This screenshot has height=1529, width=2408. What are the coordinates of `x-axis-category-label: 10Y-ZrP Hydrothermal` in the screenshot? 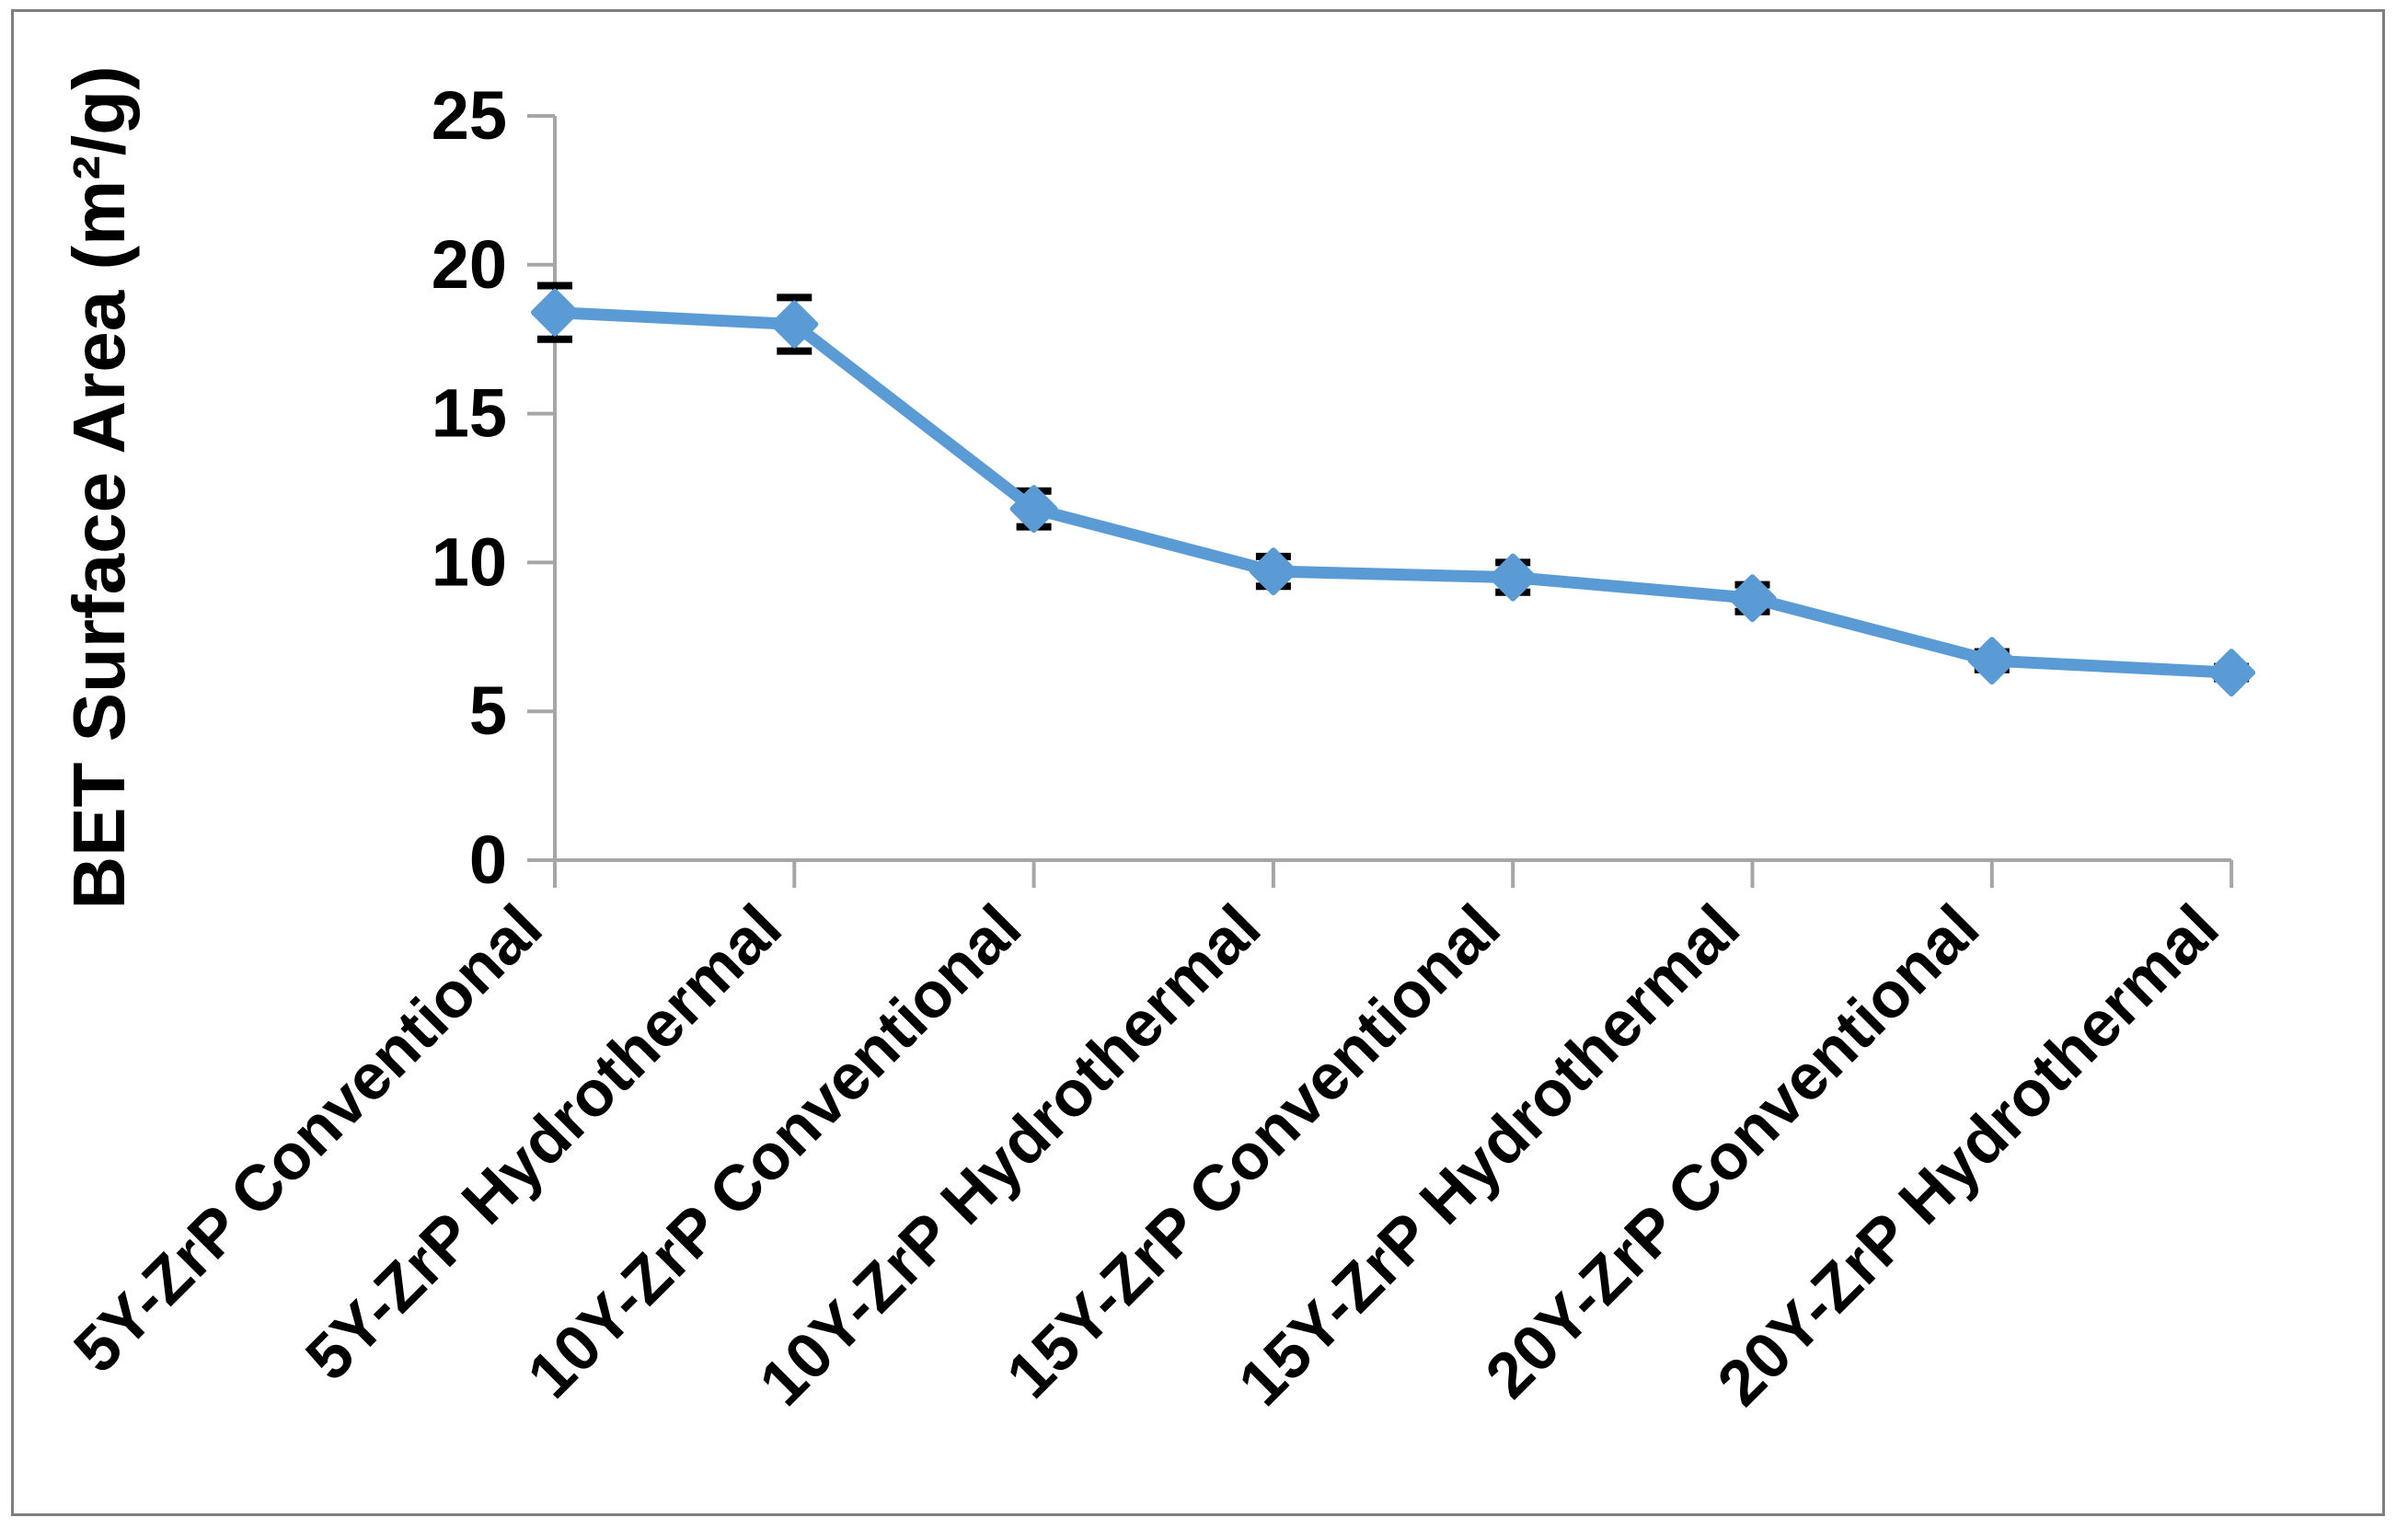 It's located at (1009, 1155).